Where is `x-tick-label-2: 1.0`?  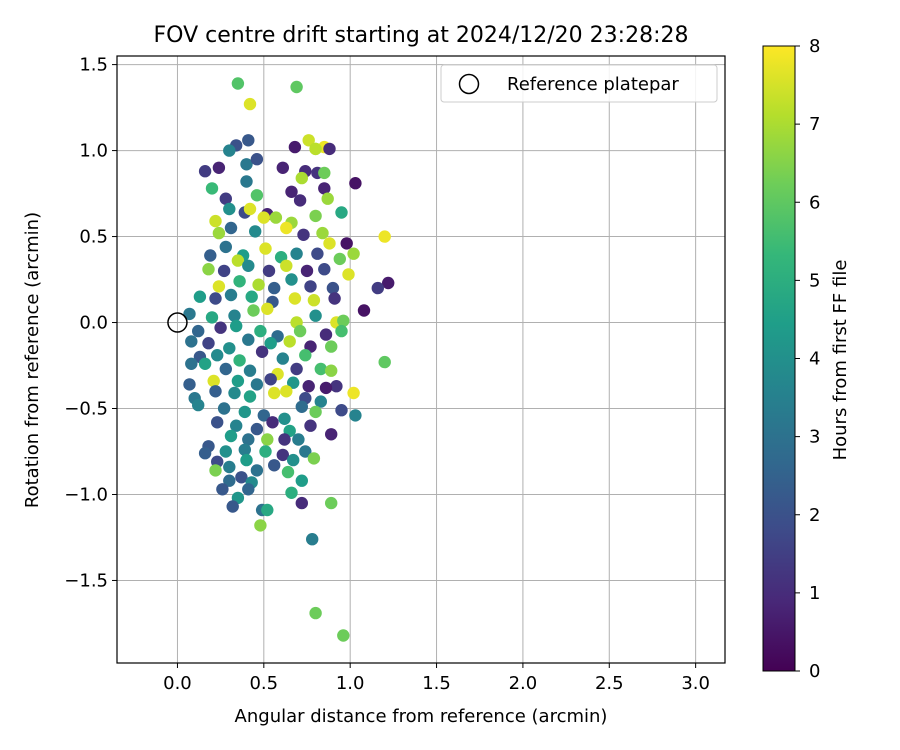
x-tick-label-2: 1.0 is located at coordinates (350, 683).